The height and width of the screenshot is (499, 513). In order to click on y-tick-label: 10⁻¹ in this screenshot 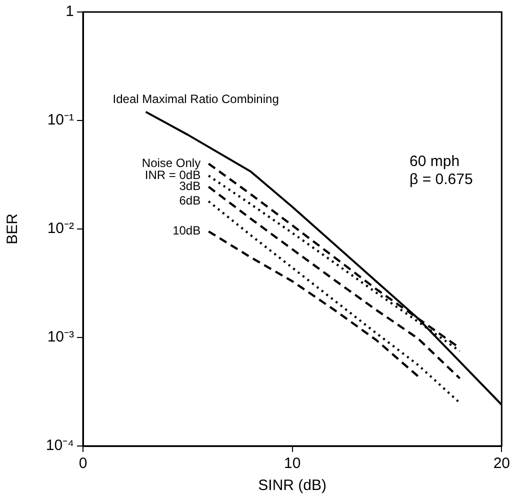, I will do `click(60, 120)`.